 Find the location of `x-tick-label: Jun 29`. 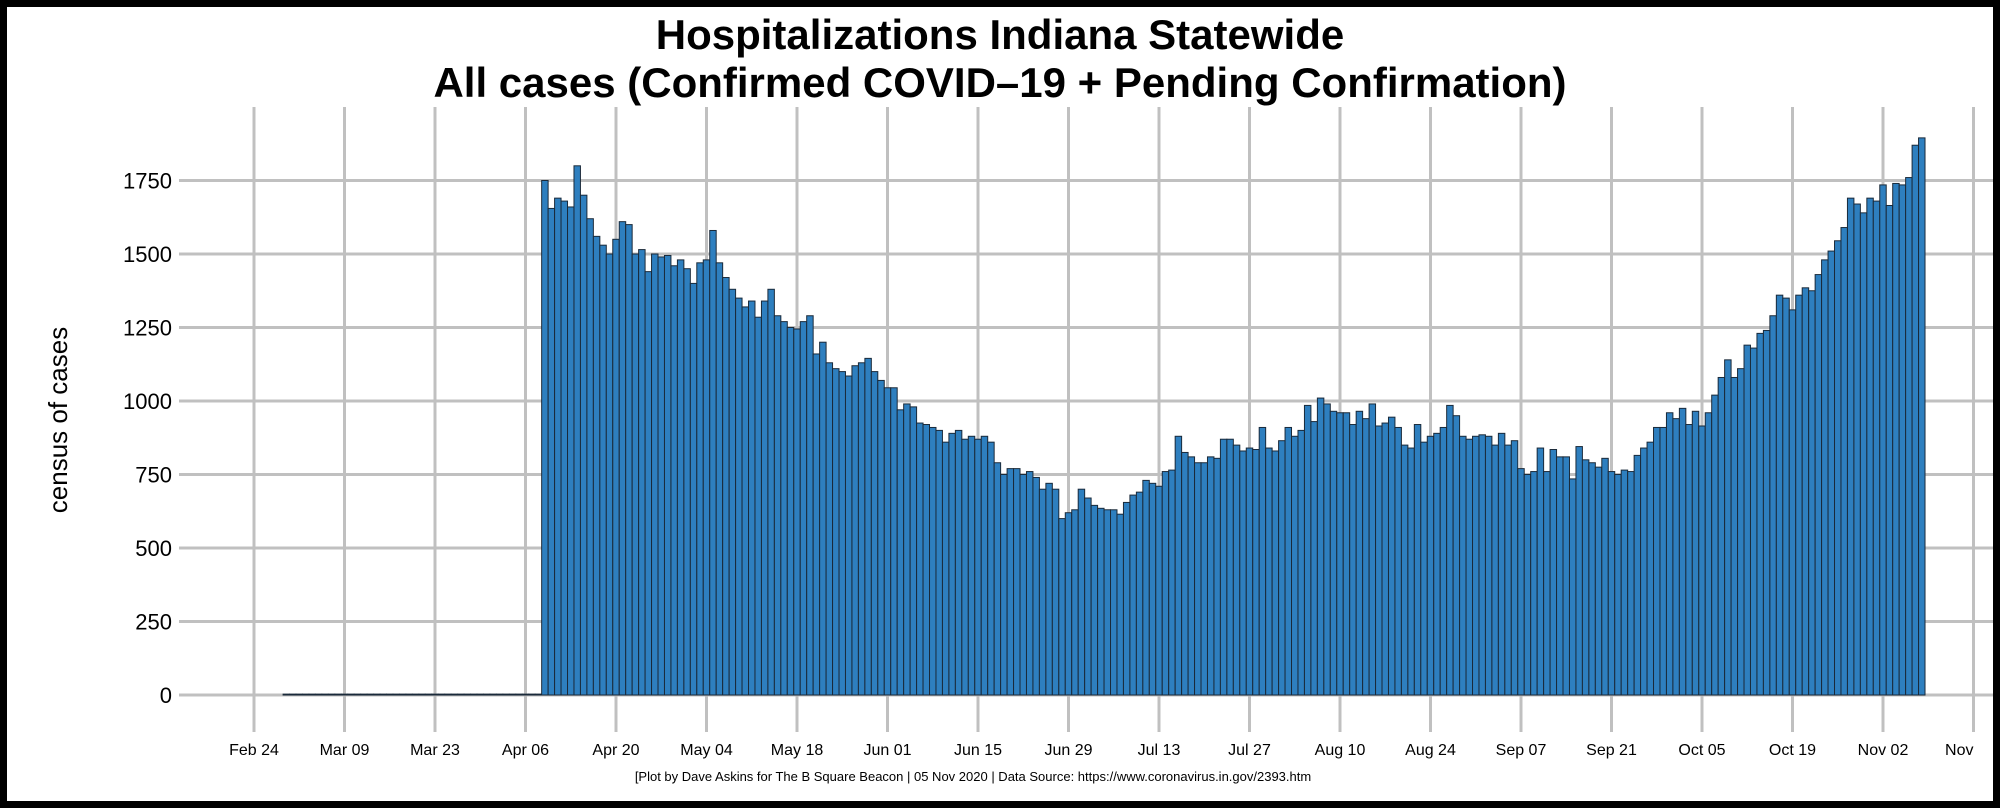

x-tick-label: Jun 29 is located at coordinates (1068, 750).